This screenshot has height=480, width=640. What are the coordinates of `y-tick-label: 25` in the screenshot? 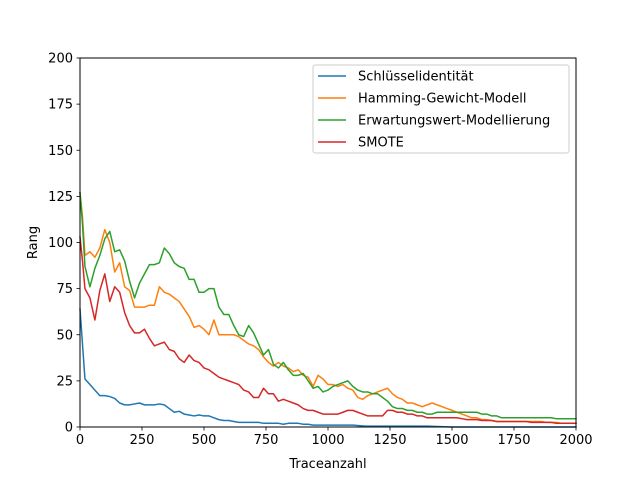 It's located at (64, 381).